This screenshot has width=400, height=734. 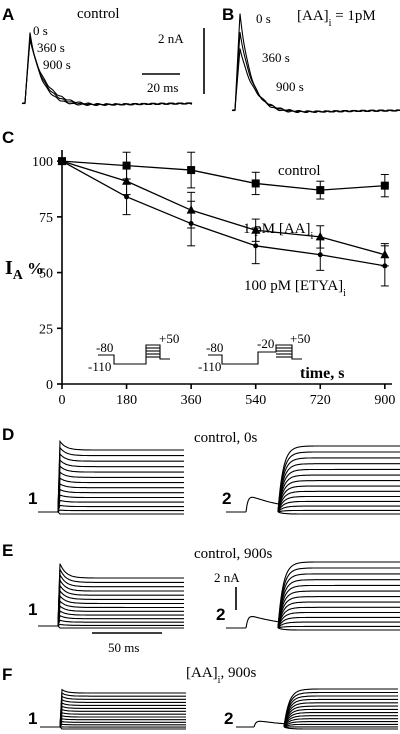 What do you see at coordinates (214, 347) in the screenshot?
I see `protocol-2-hold: -80` at bounding box center [214, 347].